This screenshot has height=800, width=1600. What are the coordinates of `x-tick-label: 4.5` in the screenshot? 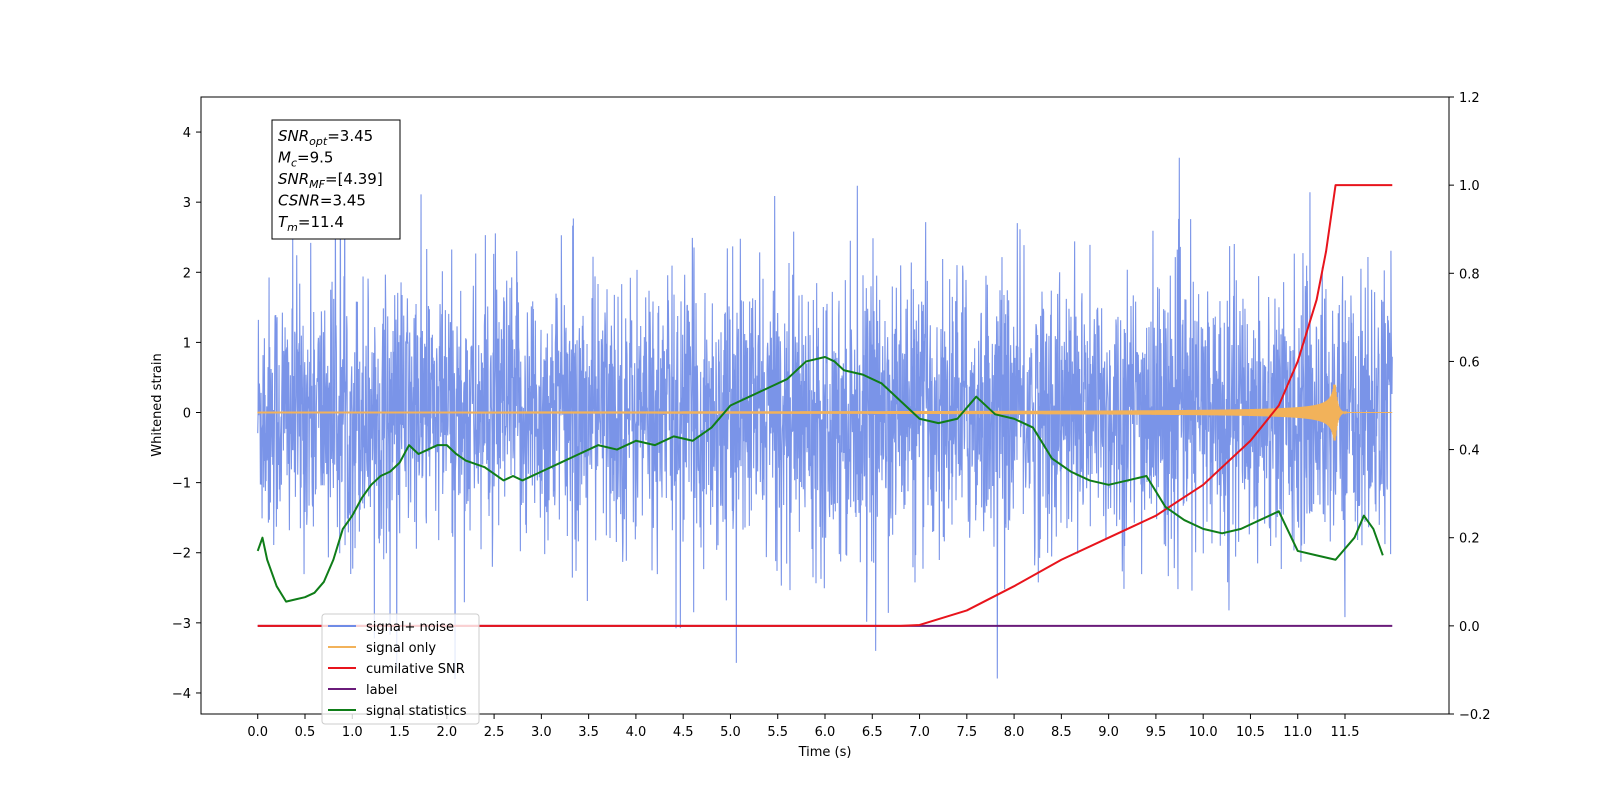 It's located at (683, 732).